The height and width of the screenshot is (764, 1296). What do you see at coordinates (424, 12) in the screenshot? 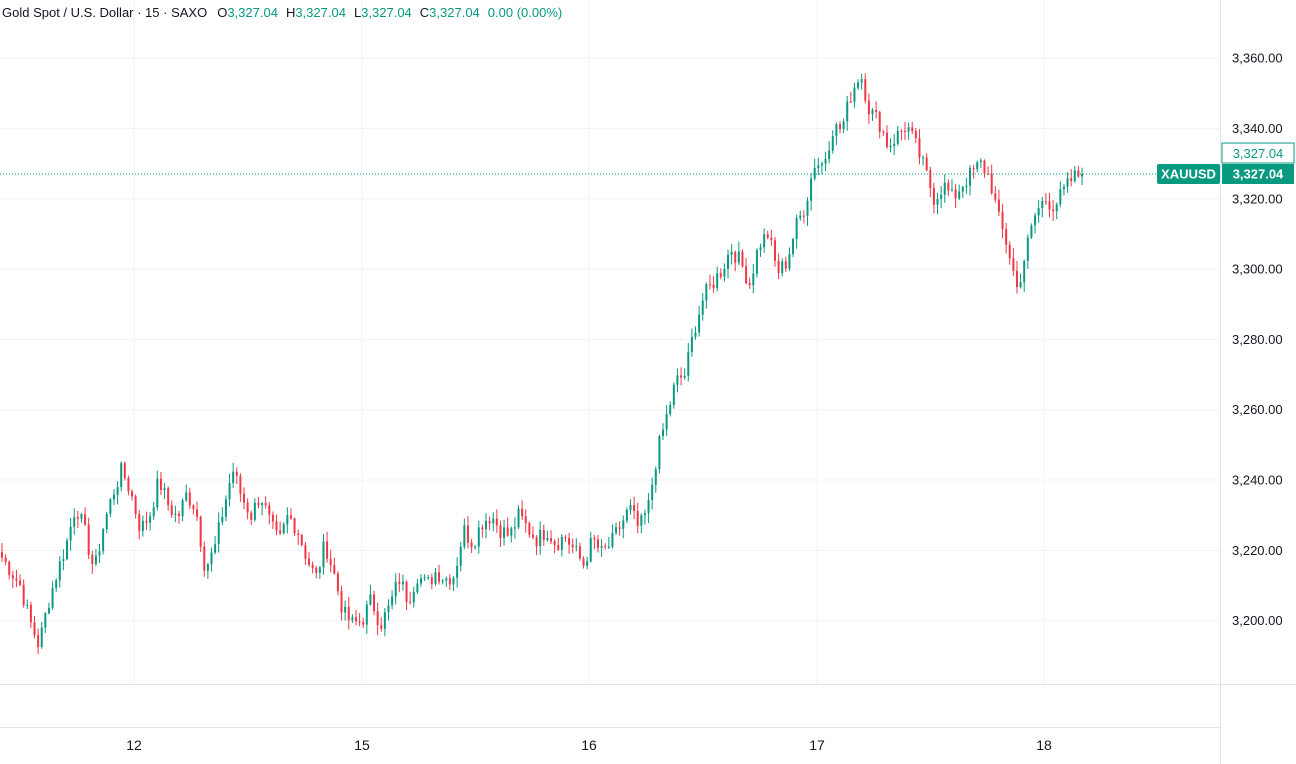
I see `close-key: C` at bounding box center [424, 12].